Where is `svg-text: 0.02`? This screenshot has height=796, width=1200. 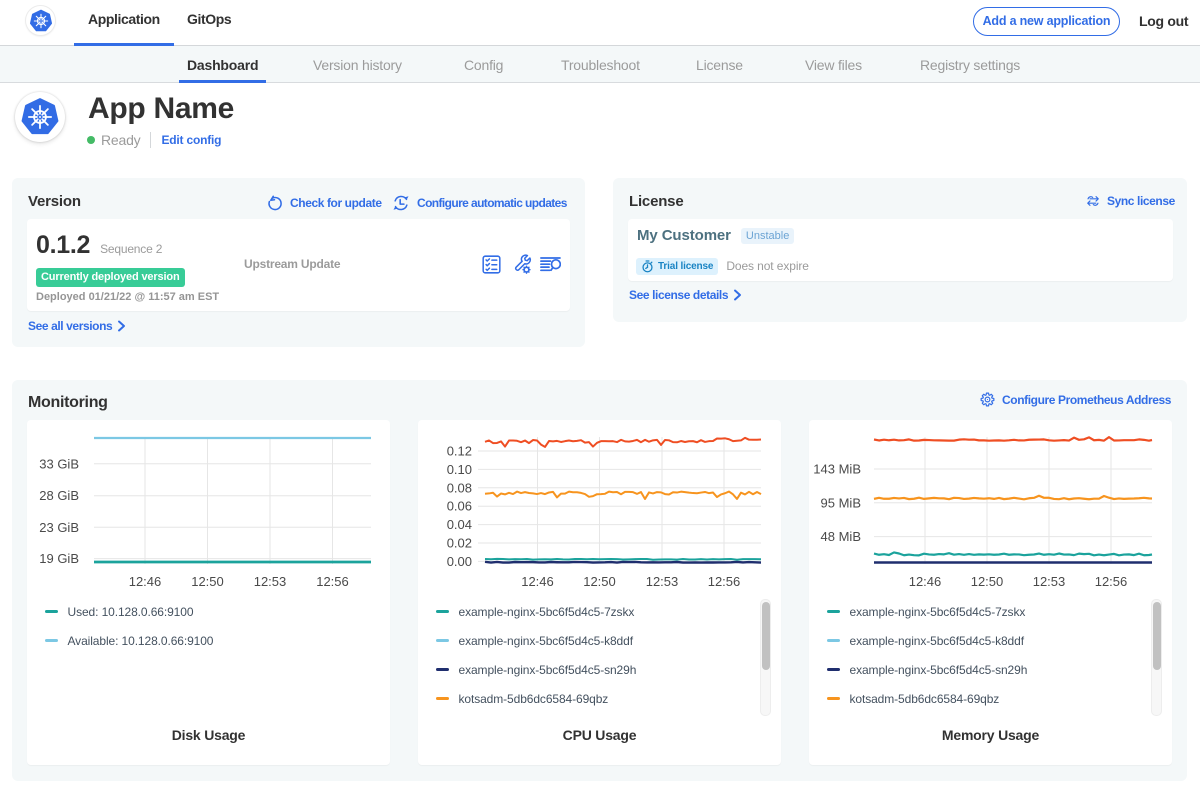
svg-text: 0.02 is located at coordinates (459, 543).